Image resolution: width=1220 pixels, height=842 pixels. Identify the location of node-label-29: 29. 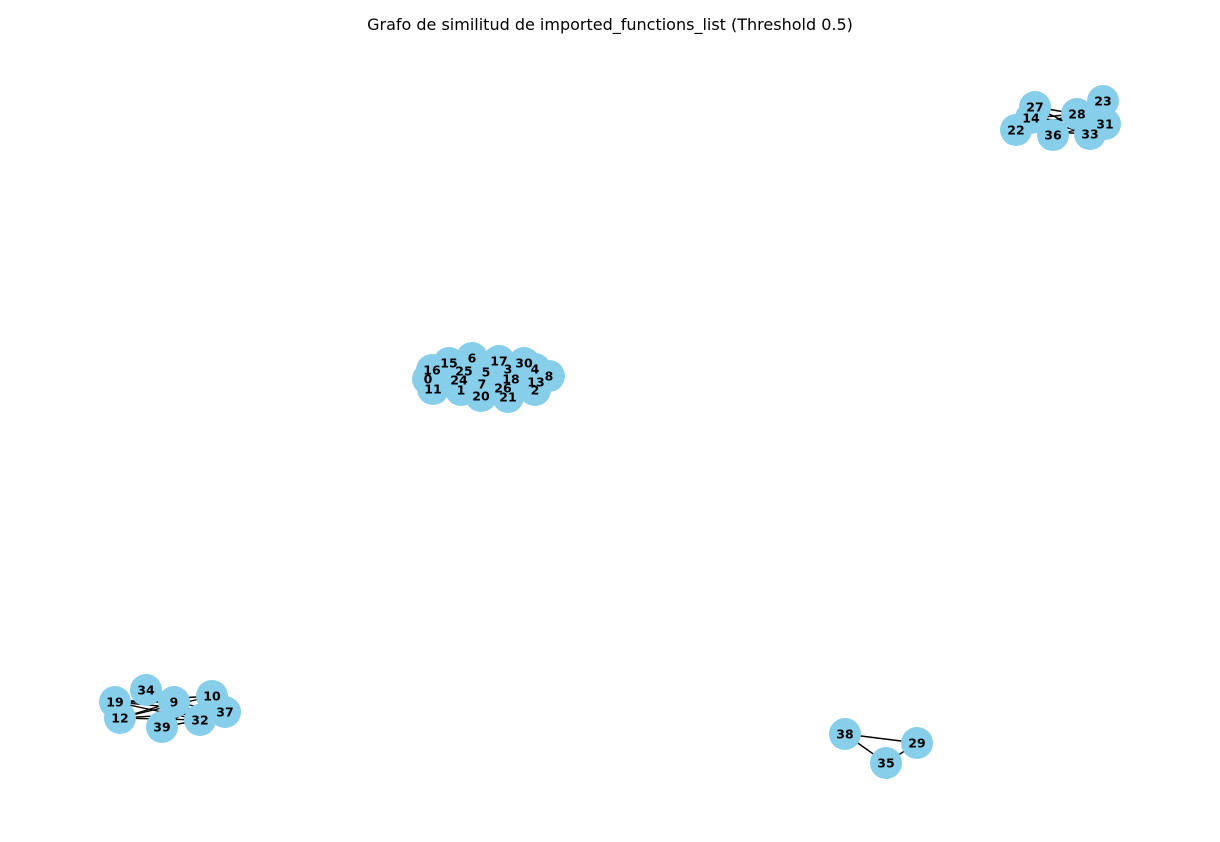
(916, 743).